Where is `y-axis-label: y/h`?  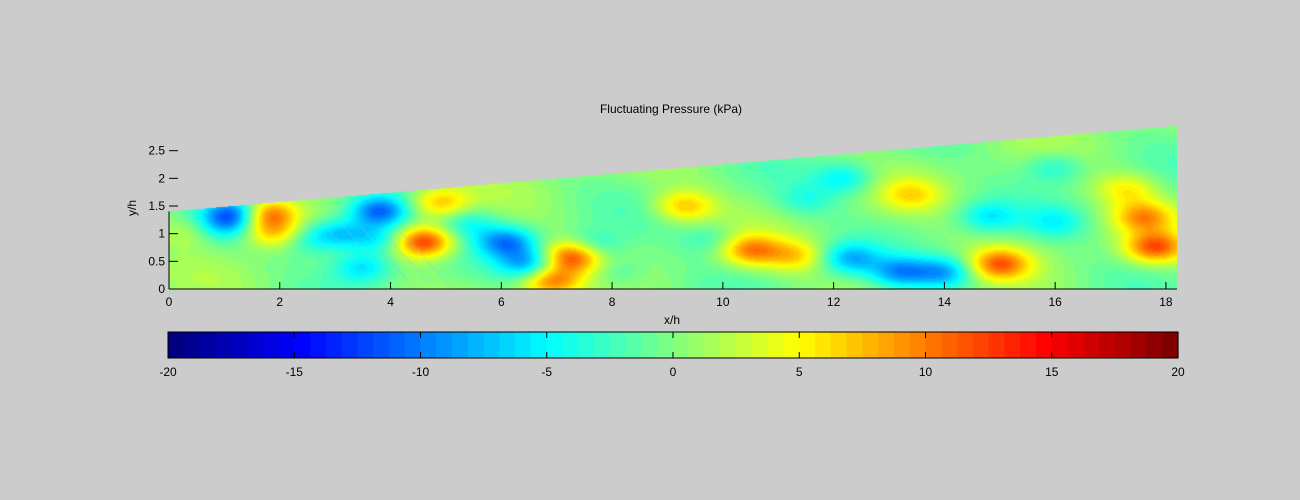 y-axis-label: y/h is located at coordinates (132, 208).